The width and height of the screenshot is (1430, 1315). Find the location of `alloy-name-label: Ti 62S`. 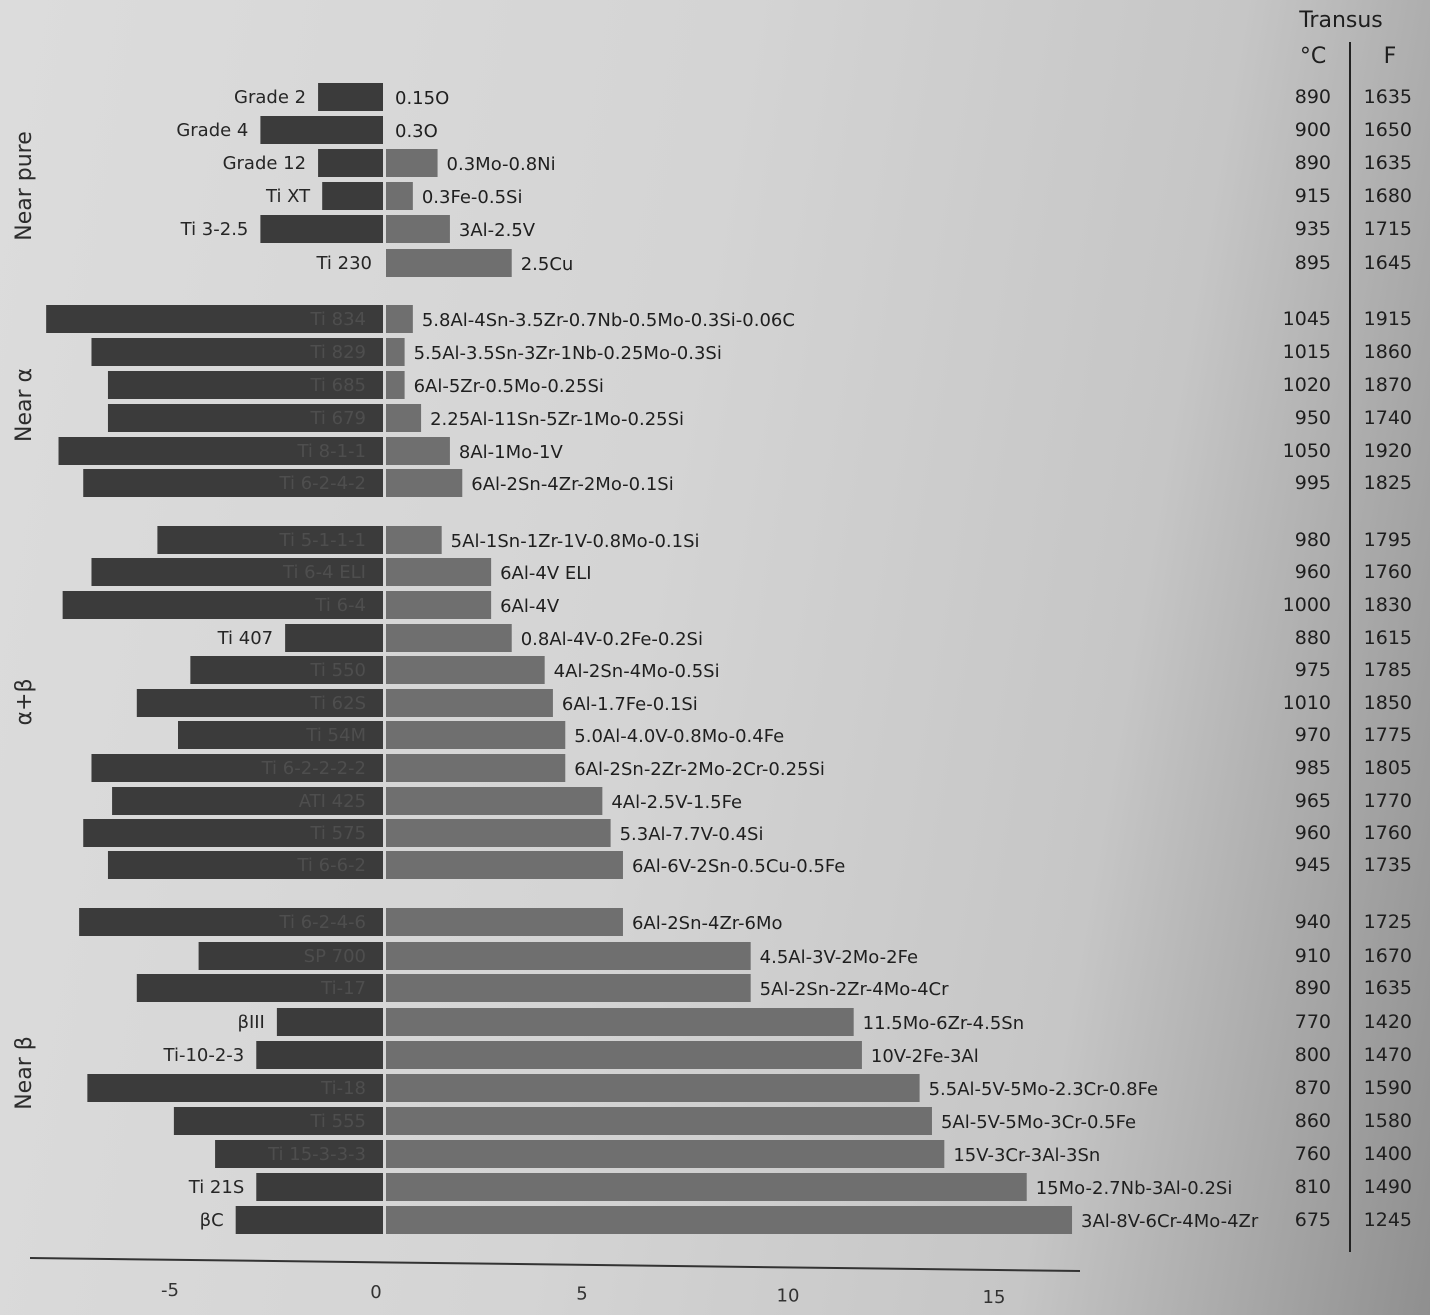

alloy-name-label: Ti 62S is located at coordinates (338, 703).